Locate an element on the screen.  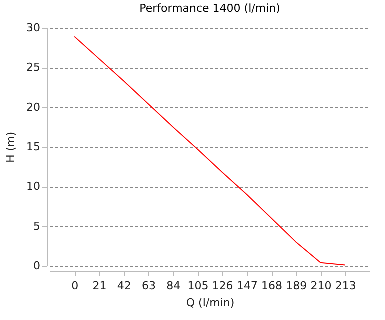
x-tick-label: 63 is located at coordinates (149, 286).